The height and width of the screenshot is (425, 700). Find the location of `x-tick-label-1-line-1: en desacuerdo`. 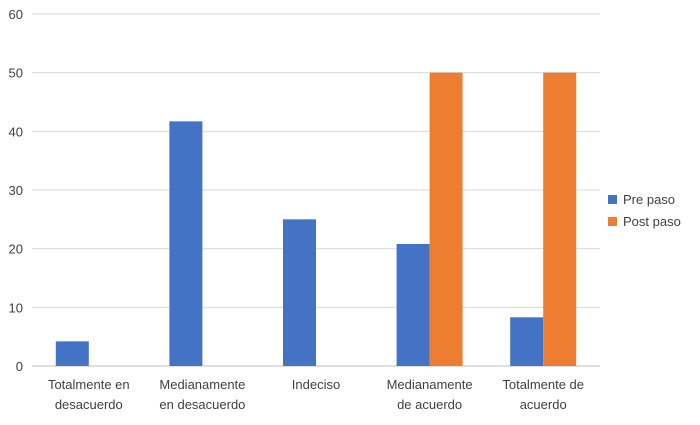

x-tick-label-1-line-1: en desacuerdo is located at coordinates (202, 404).